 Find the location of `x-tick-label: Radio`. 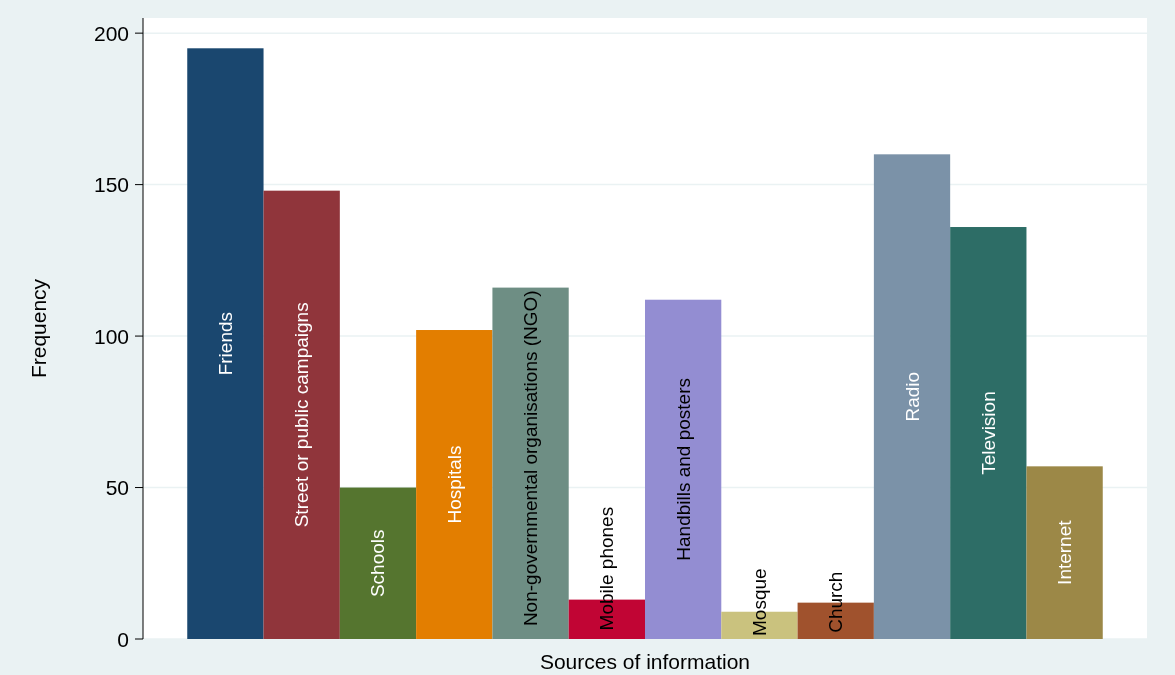

x-tick-label: Radio is located at coordinates (912, 396).